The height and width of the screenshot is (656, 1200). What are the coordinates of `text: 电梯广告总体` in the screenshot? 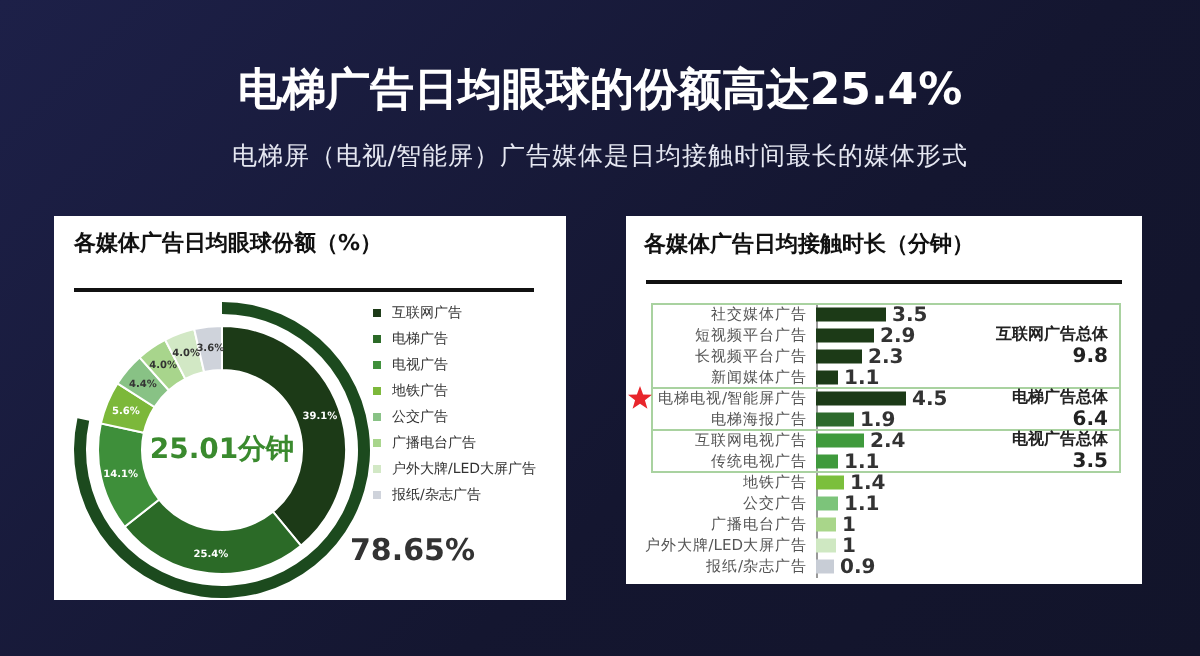 It's located at (1061, 397).